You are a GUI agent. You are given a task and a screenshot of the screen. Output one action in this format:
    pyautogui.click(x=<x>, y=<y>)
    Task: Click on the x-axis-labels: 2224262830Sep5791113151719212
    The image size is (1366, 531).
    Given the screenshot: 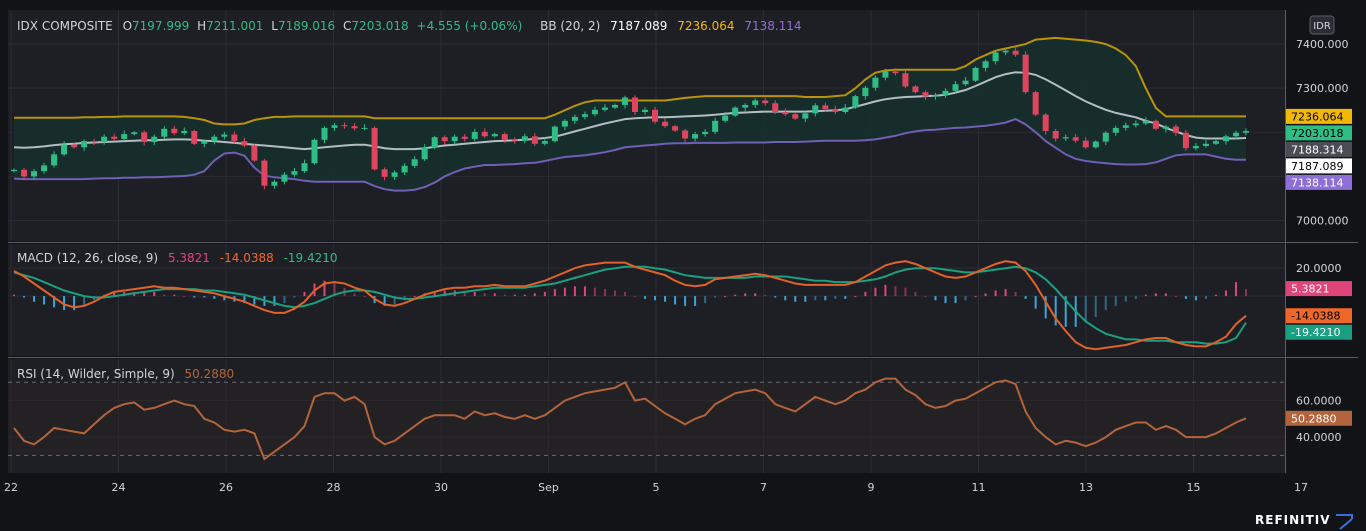 What is the action you would take?
    pyautogui.click(x=656, y=487)
    